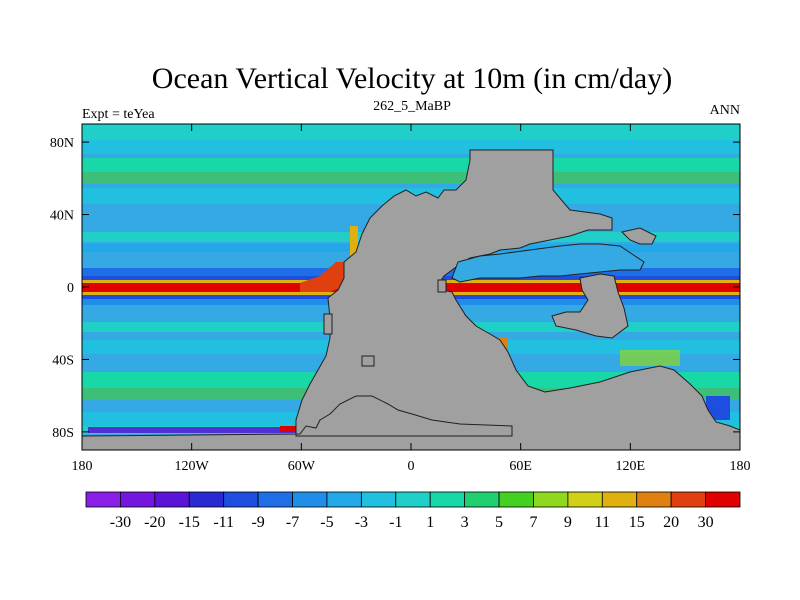 This screenshot has width=800, height=600. What do you see at coordinates (411, 165) in the screenshot?
I see `band-60n` at bounding box center [411, 165].